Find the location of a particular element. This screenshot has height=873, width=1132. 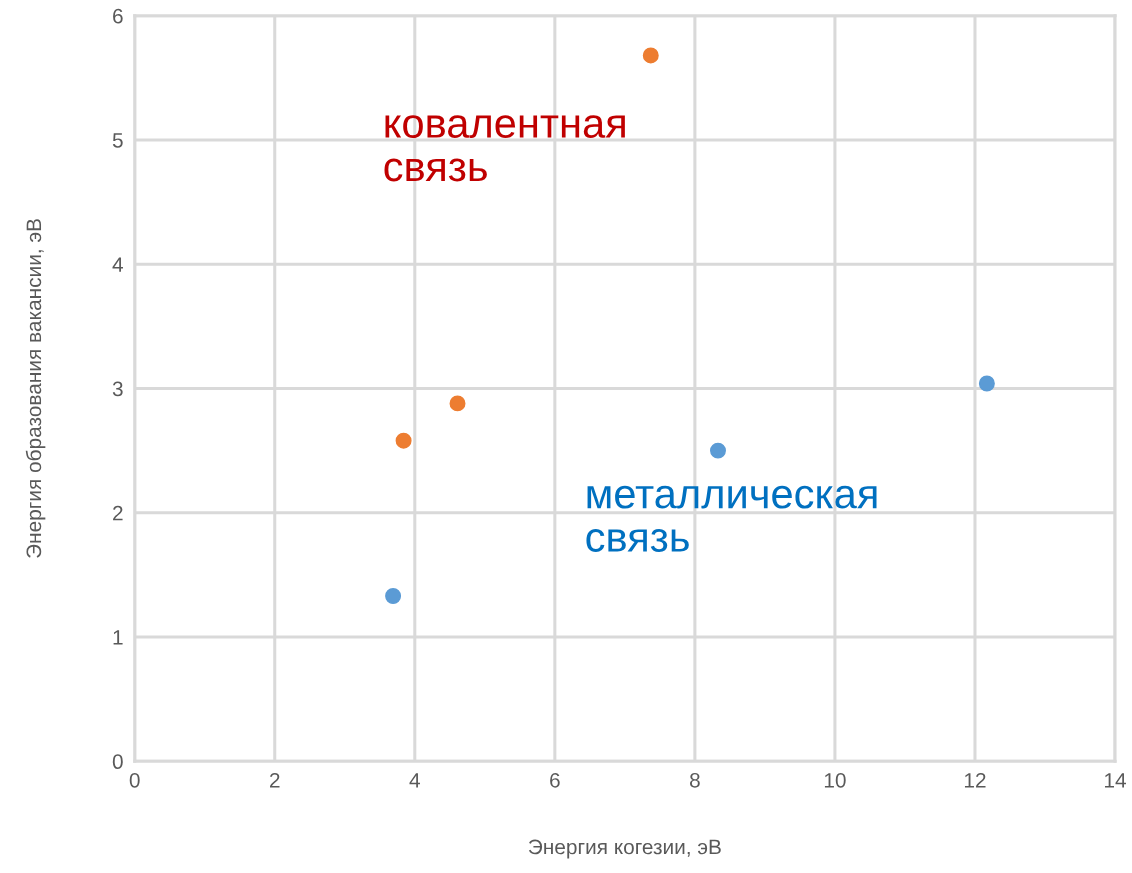

x-tick-label: 12 is located at coordinates (975, 780).